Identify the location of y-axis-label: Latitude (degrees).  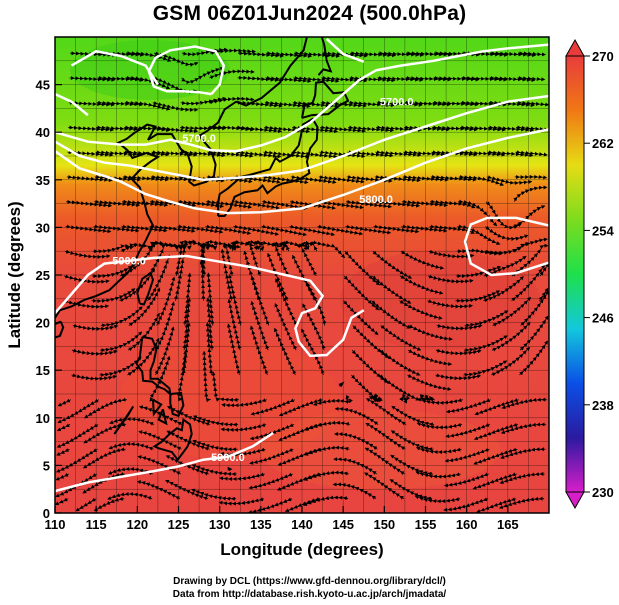
(14, 274).